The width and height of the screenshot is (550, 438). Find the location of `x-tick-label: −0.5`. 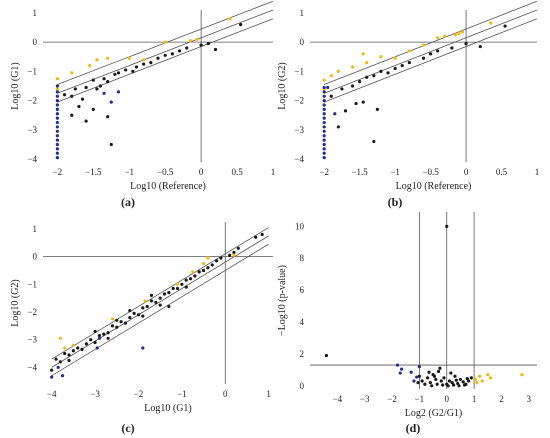

x-tick-label: −0.5 is located at coordinates (165, 172).